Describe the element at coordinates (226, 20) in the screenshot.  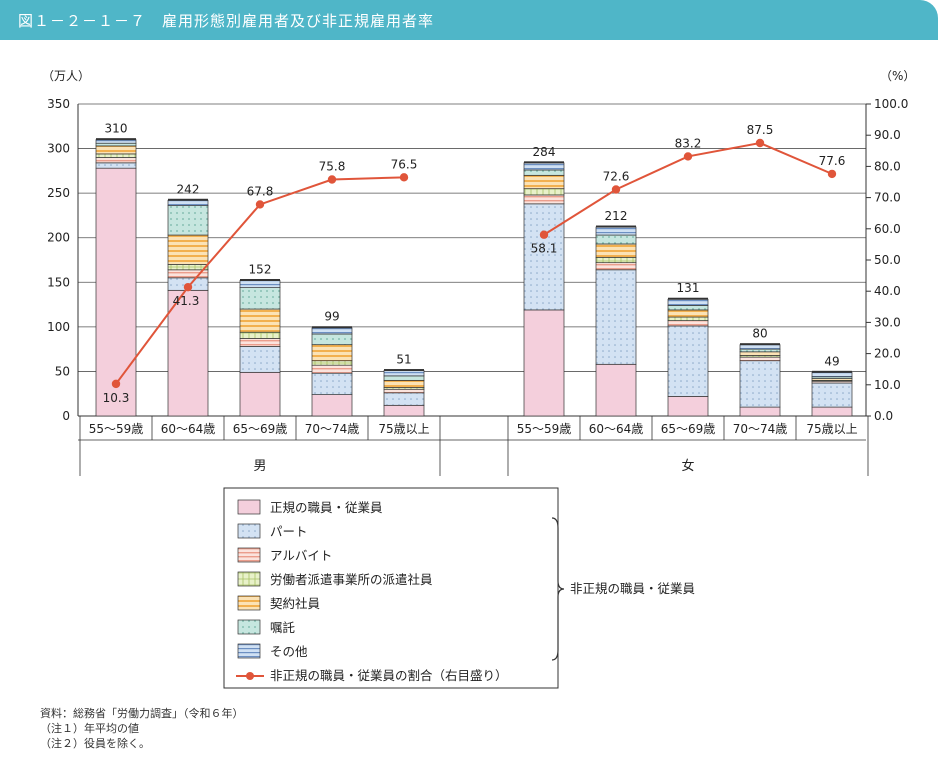
I see `figure-title: 図１－２－１－７ 雇用形態別雇用者及び非正規雇用者率` at that location.